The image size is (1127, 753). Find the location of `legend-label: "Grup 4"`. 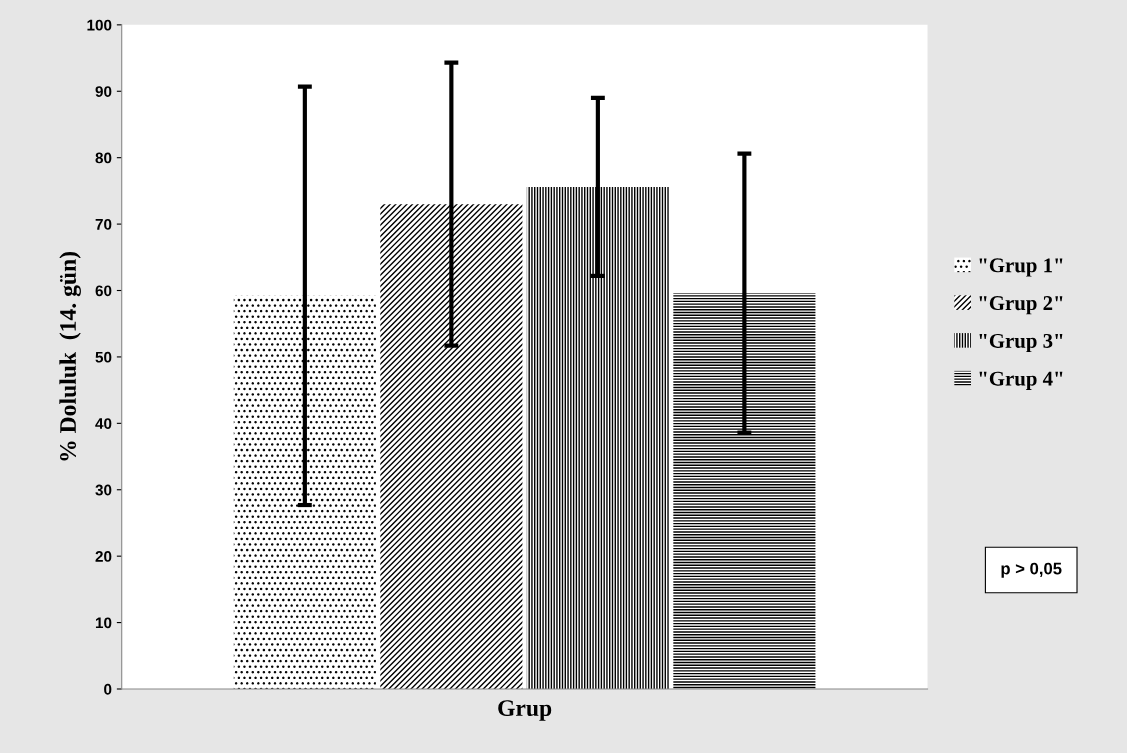

legend-label: "Grup 4" is located at coordinates (1021, 380).